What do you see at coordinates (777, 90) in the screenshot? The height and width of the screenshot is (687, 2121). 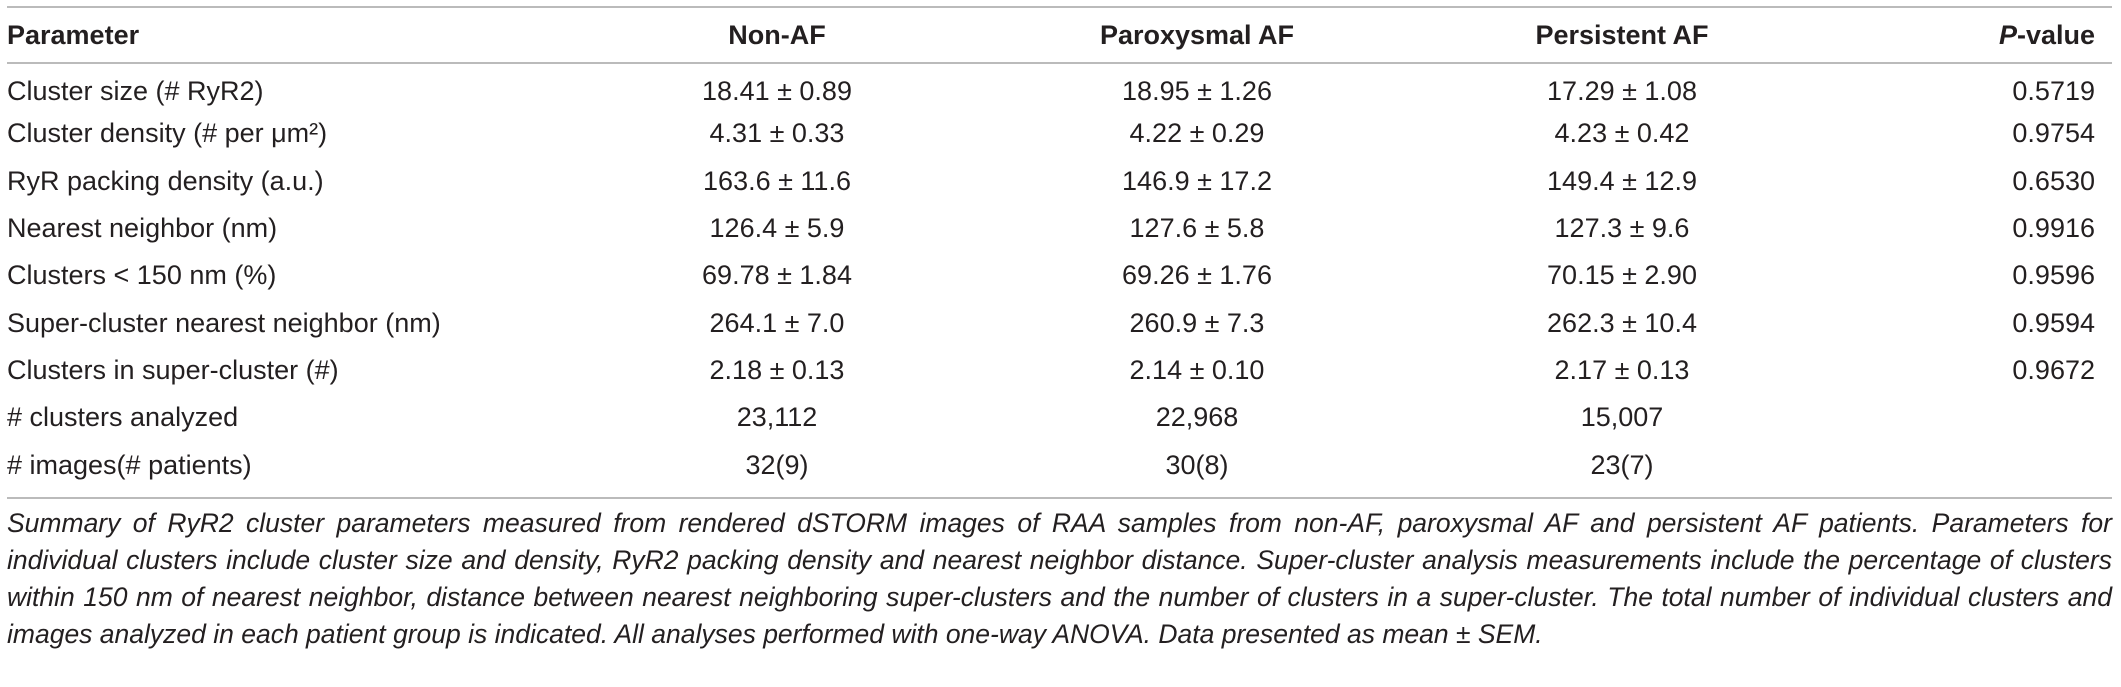 I see `table-cell: 18.41 ± 0.89` at bounding box center [777, 90].